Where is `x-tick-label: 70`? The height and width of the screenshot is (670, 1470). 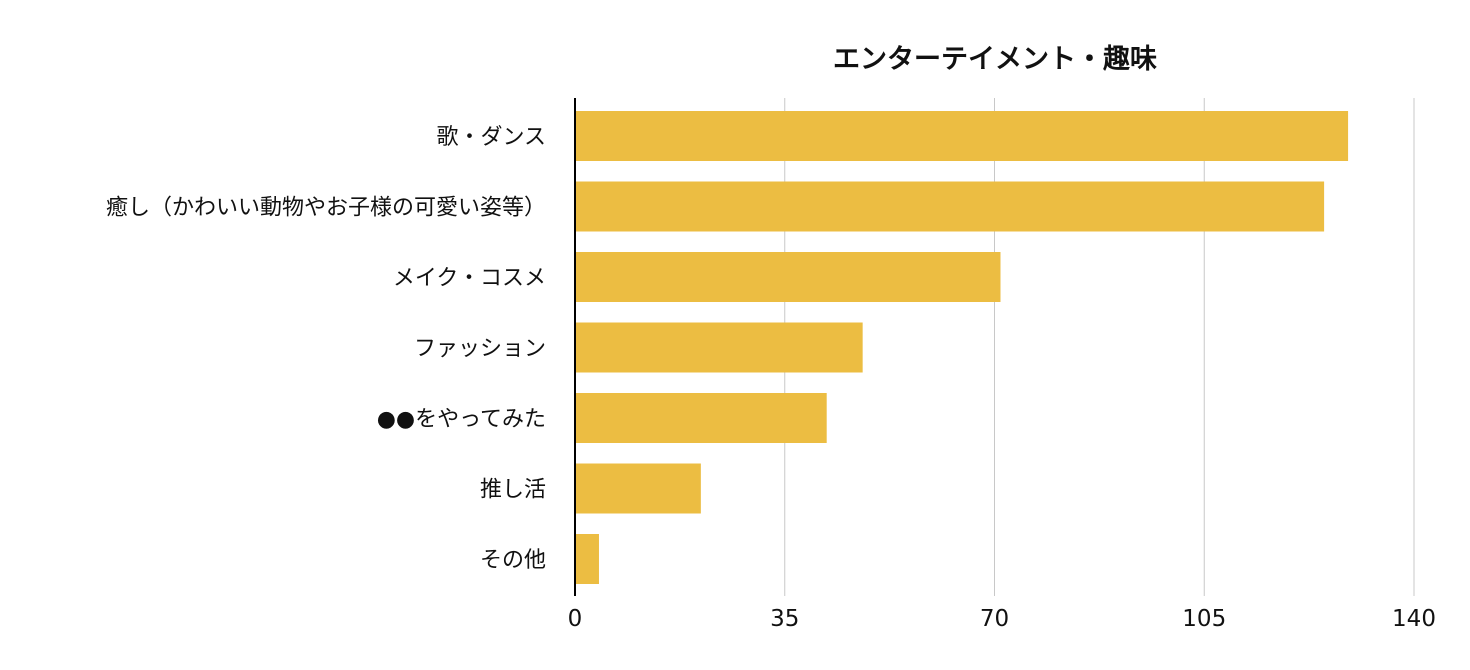 x-tick-label: 70 is located at coordinates (994, 619).